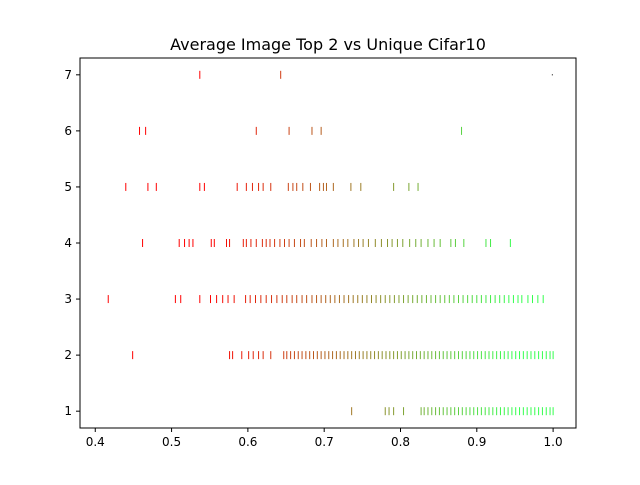 This screenshot has width=640, height=485. Describe the element at coordinates (328, 44) in the screenshot. I see `chart-title: Average Image Top 2 vs Unique Cifar10` at that location.